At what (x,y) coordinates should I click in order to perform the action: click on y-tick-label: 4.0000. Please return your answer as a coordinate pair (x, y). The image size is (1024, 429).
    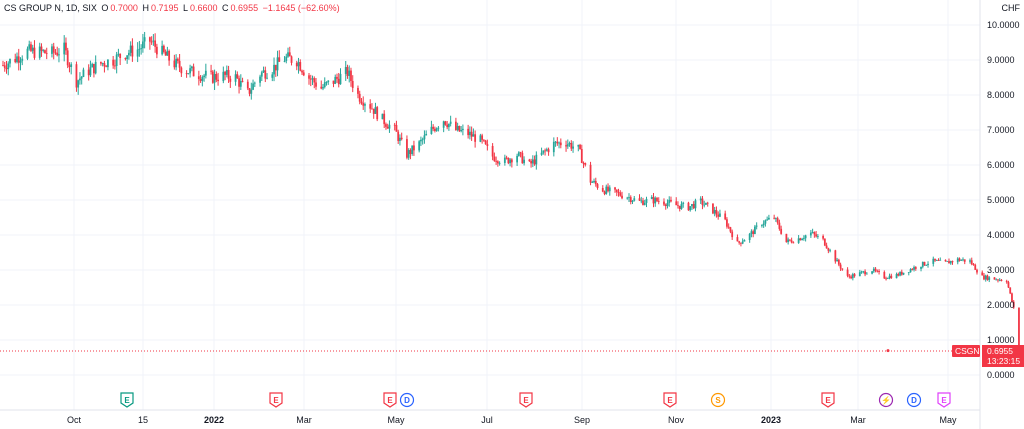
    Looking at the image, I should click on (1001, 235).